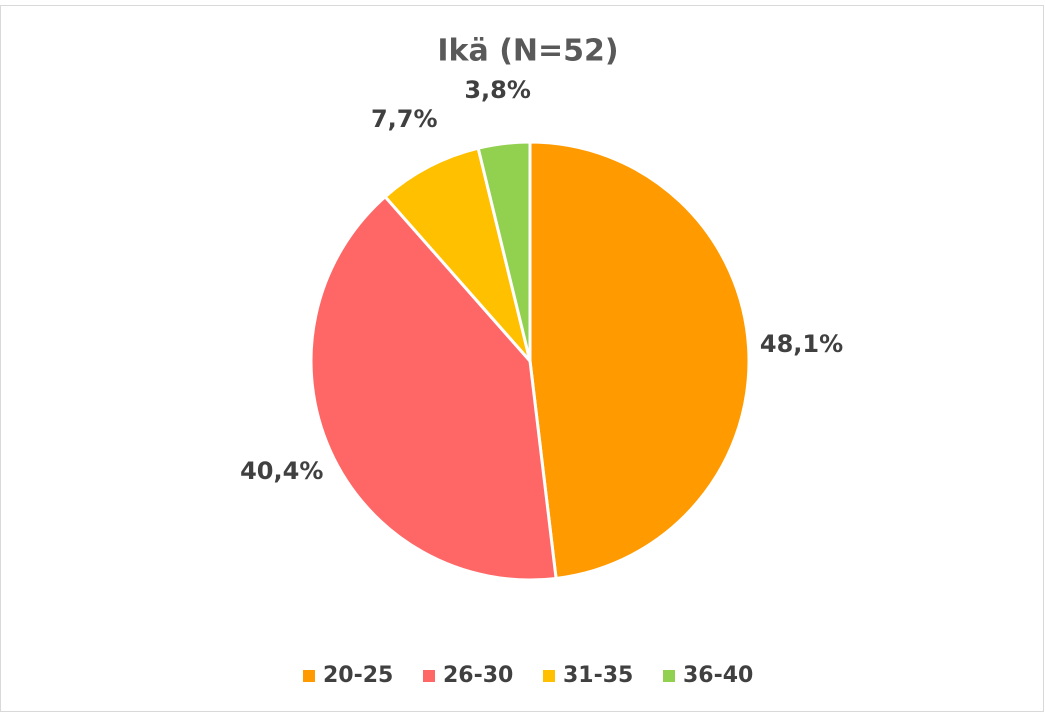  Describe the element at coordinates (527, 51) in the screenshot. I see `chart-title: Ikä (N=52)` at that location.